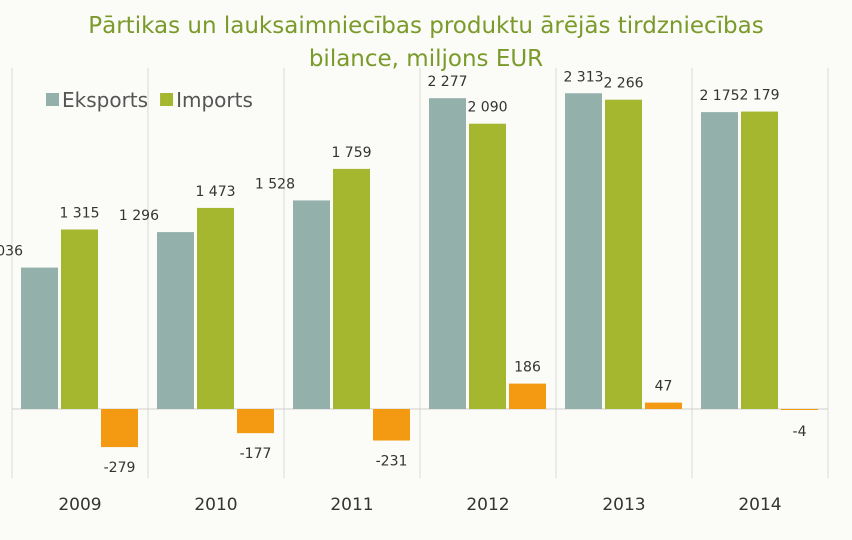  What do you see at coordinates (215, 192) in the screenshot?
I see `data-label: 1 473` at bounding box center [215, 192].